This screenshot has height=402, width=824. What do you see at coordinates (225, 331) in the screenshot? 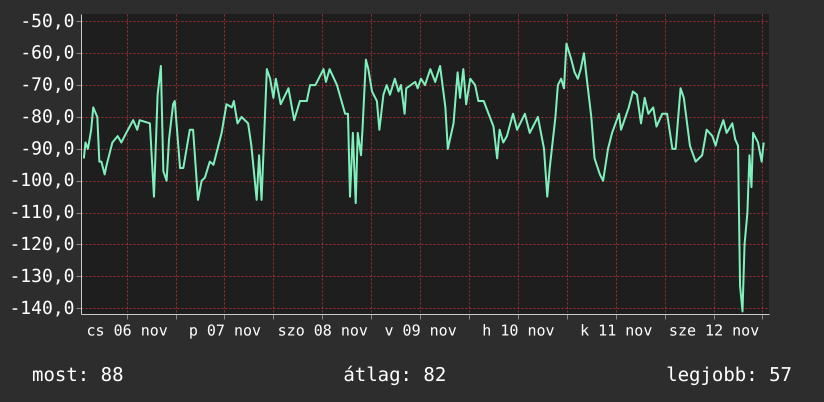
I see `x-tick-label: p 07 nov` at bounding box center [225, 331].